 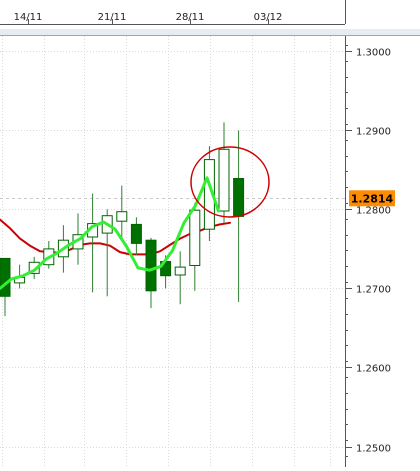 What do you see at coordinates (373, 211) in the screenshot?
I see `y-tick-label: 1.2800` at bounding box center [373, 211].